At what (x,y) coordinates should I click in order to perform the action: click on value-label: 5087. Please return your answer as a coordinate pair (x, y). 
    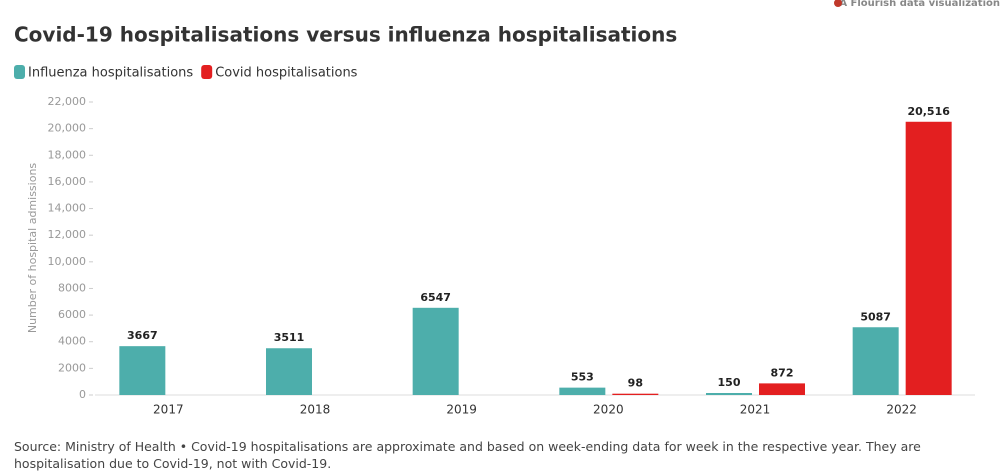
    Looking at the image, I should click on (875, 316).